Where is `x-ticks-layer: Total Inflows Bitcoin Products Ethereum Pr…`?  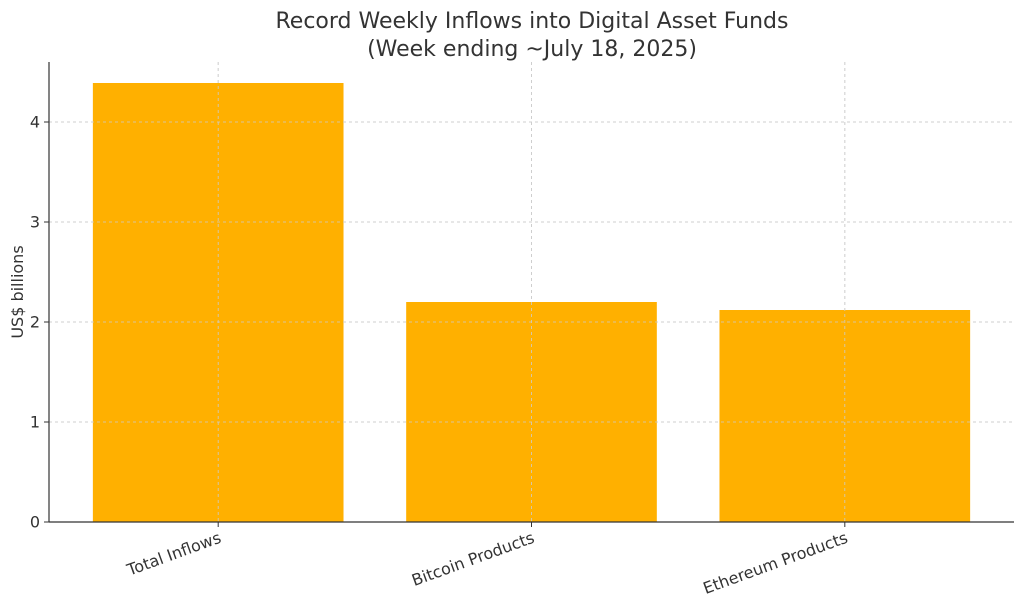 x-ticks-layer: Total Inflows Bitcoin Products Ethereum Pr… is located at coordinates (486, 560).